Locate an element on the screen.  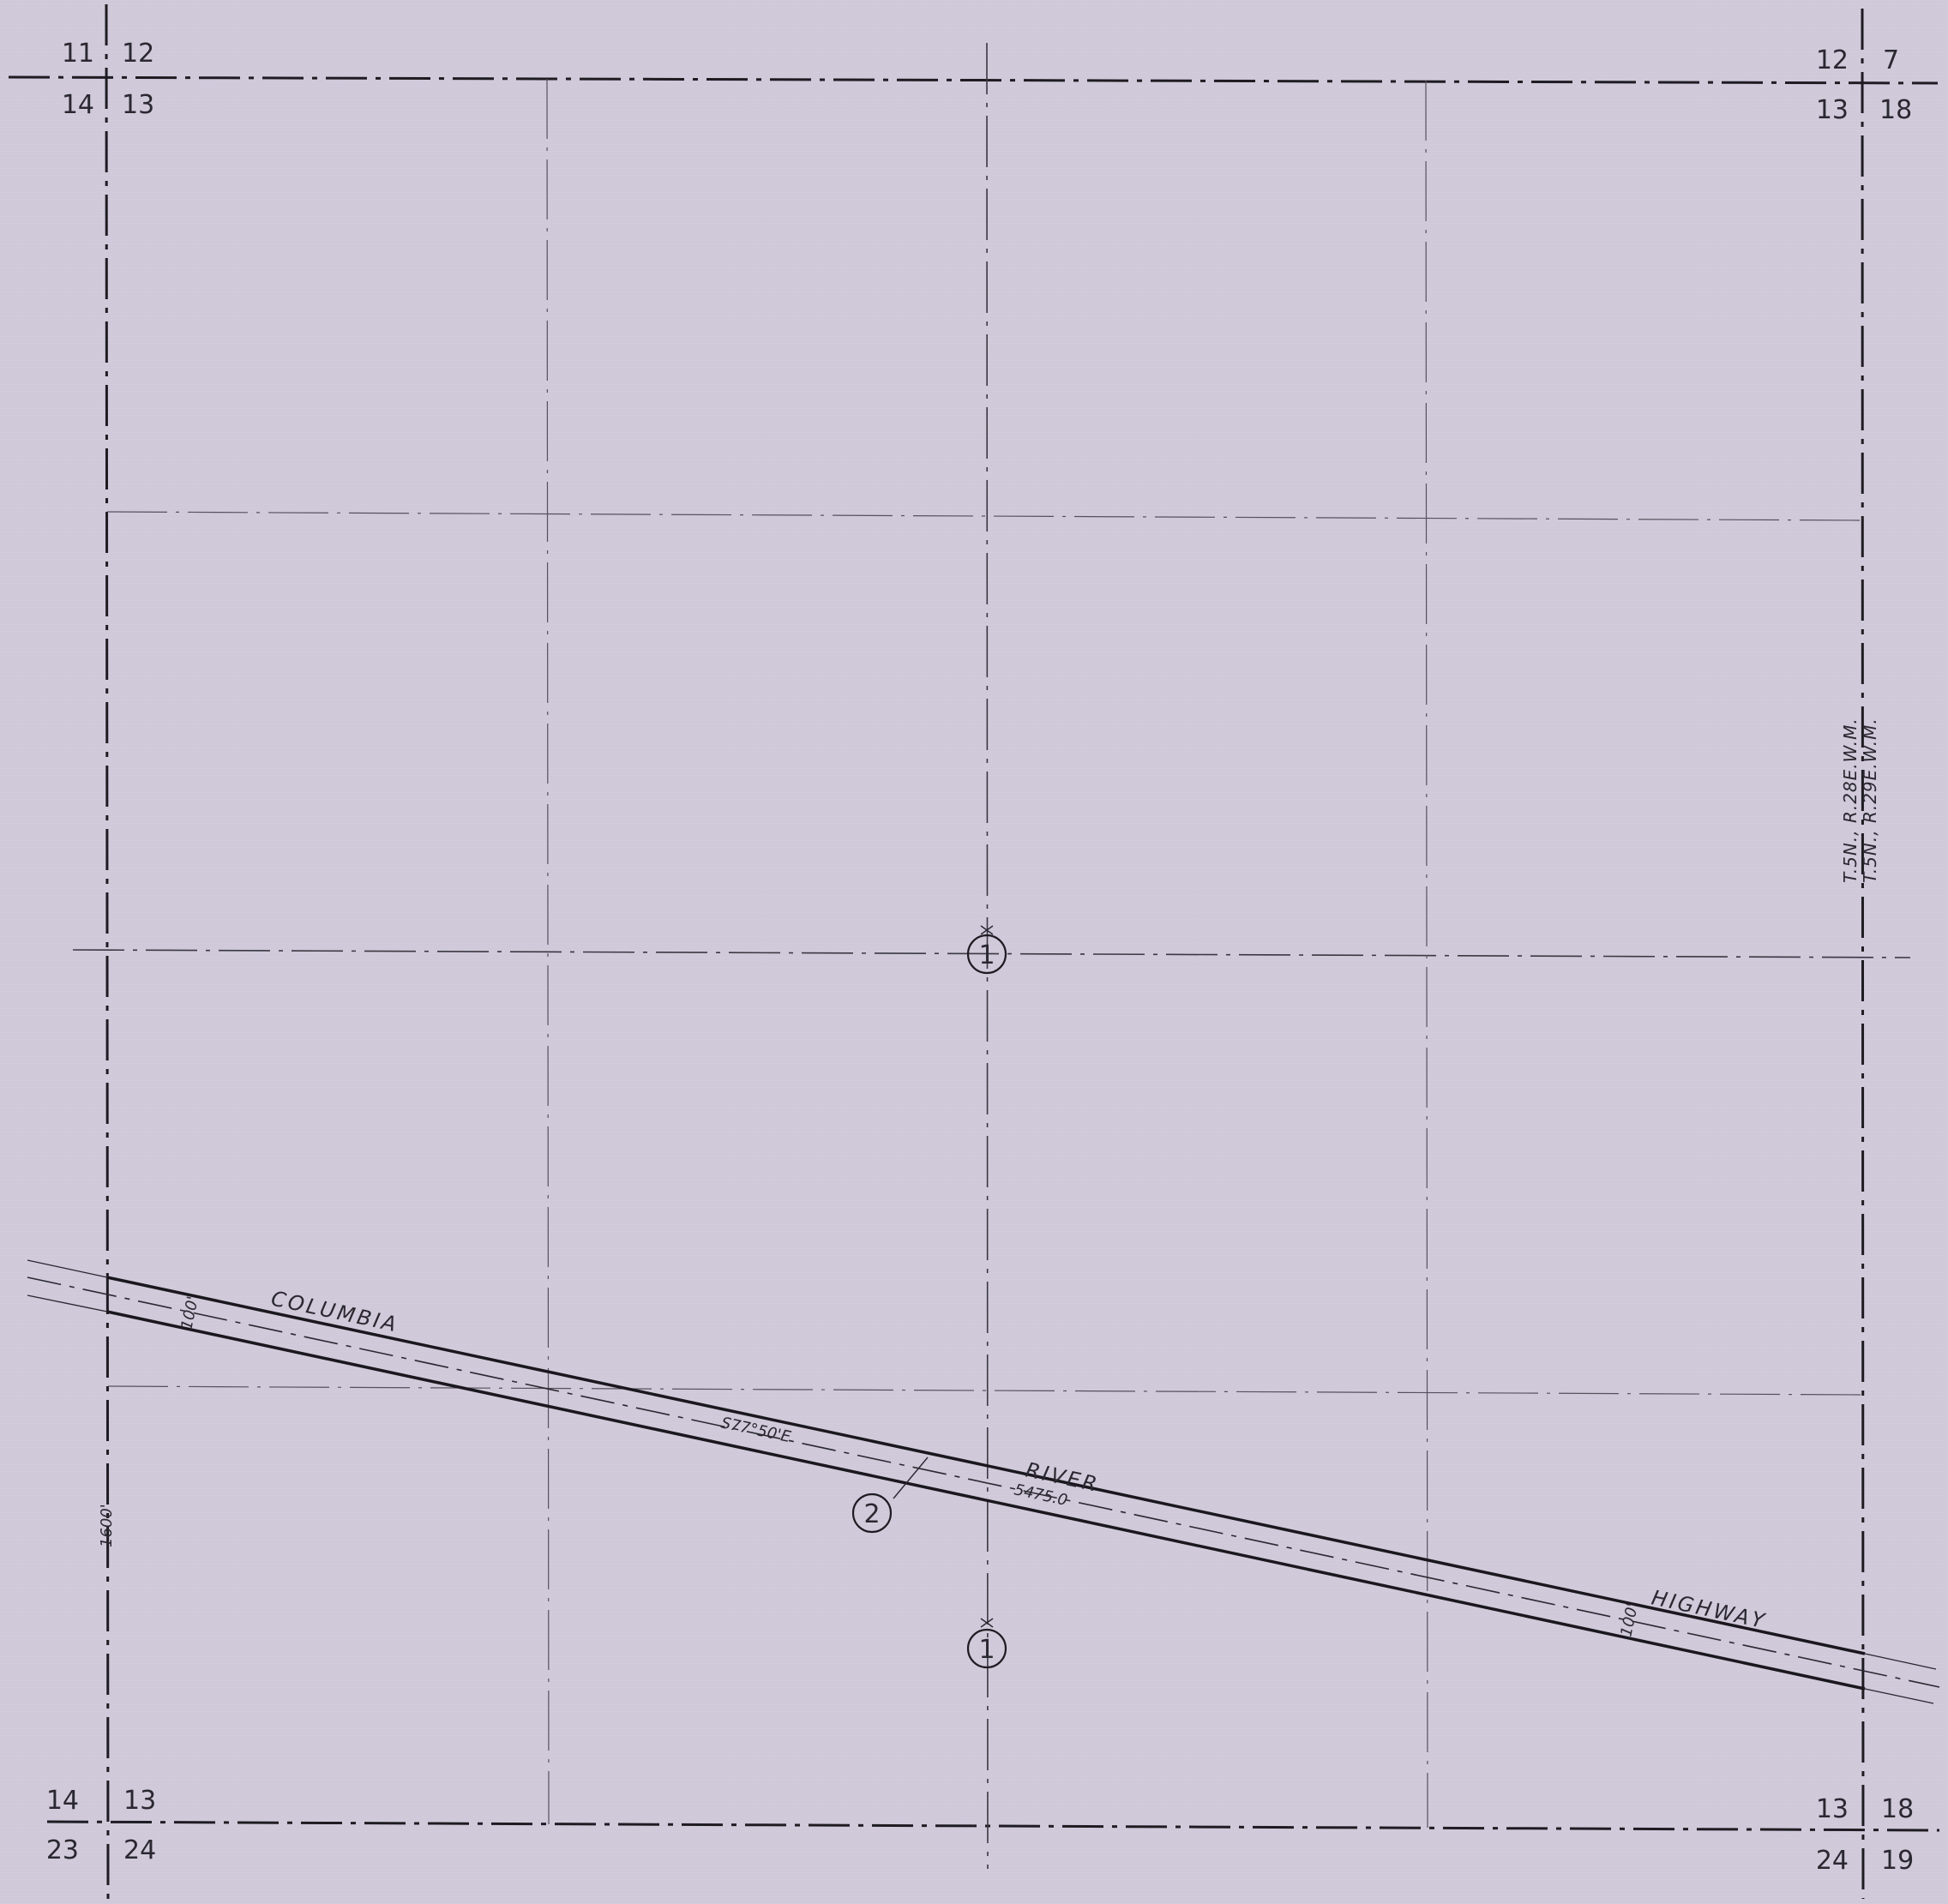
highway-north-extension-west is located at coordinates (67, 1268).